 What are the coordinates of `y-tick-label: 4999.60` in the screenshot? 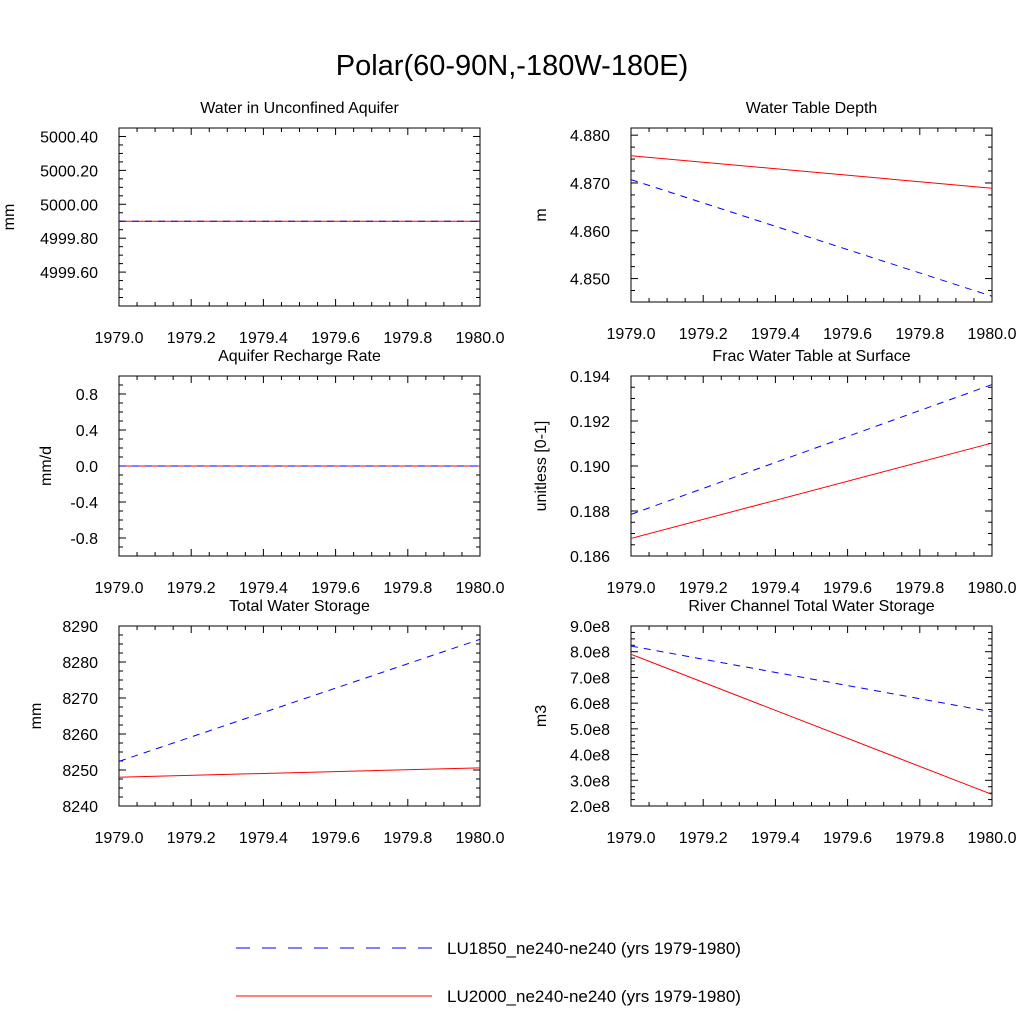 It's located at (69, 273).